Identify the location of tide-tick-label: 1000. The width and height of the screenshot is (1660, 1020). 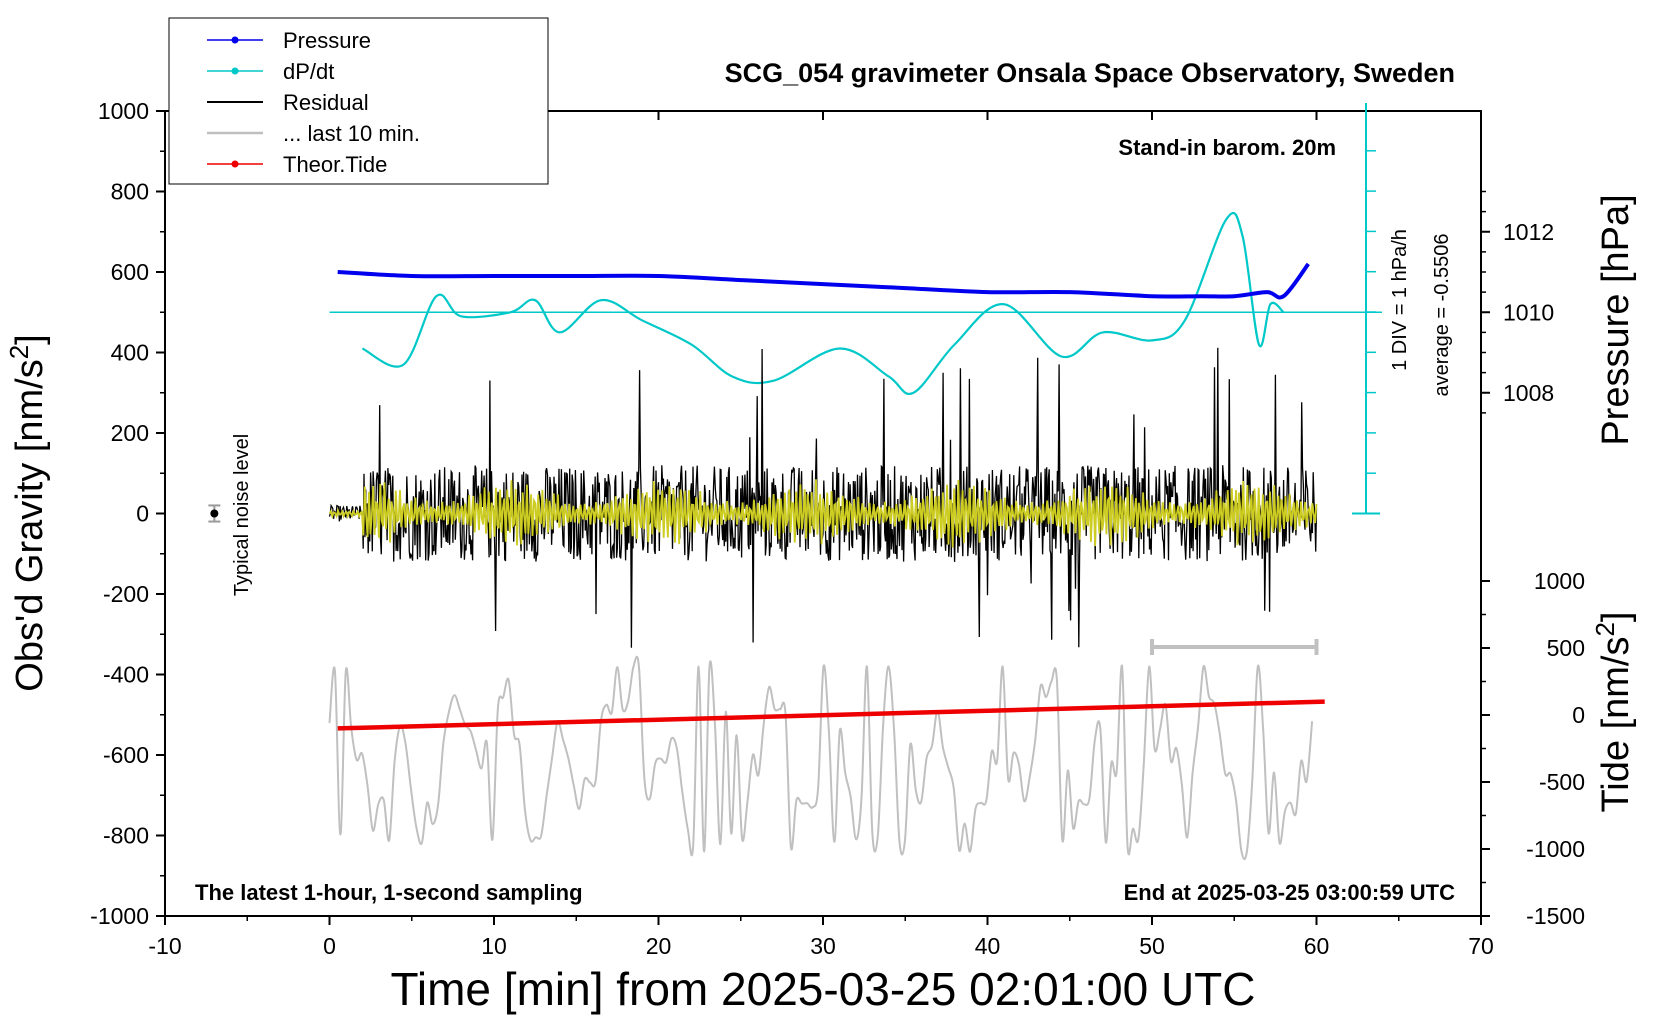
(1559, 581).